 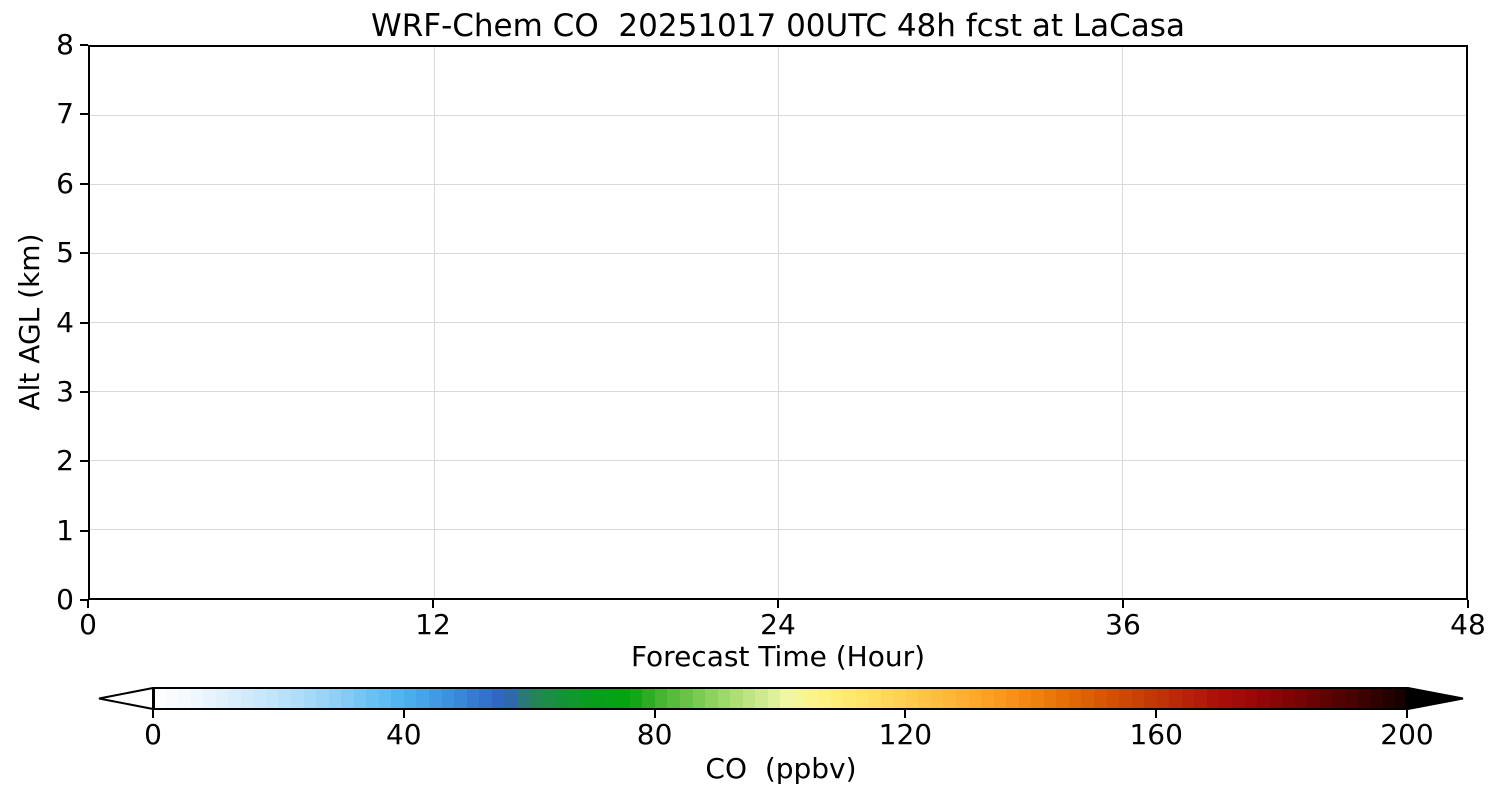 I want to click on y-tick-label: 7, so click(x=65, y=114).